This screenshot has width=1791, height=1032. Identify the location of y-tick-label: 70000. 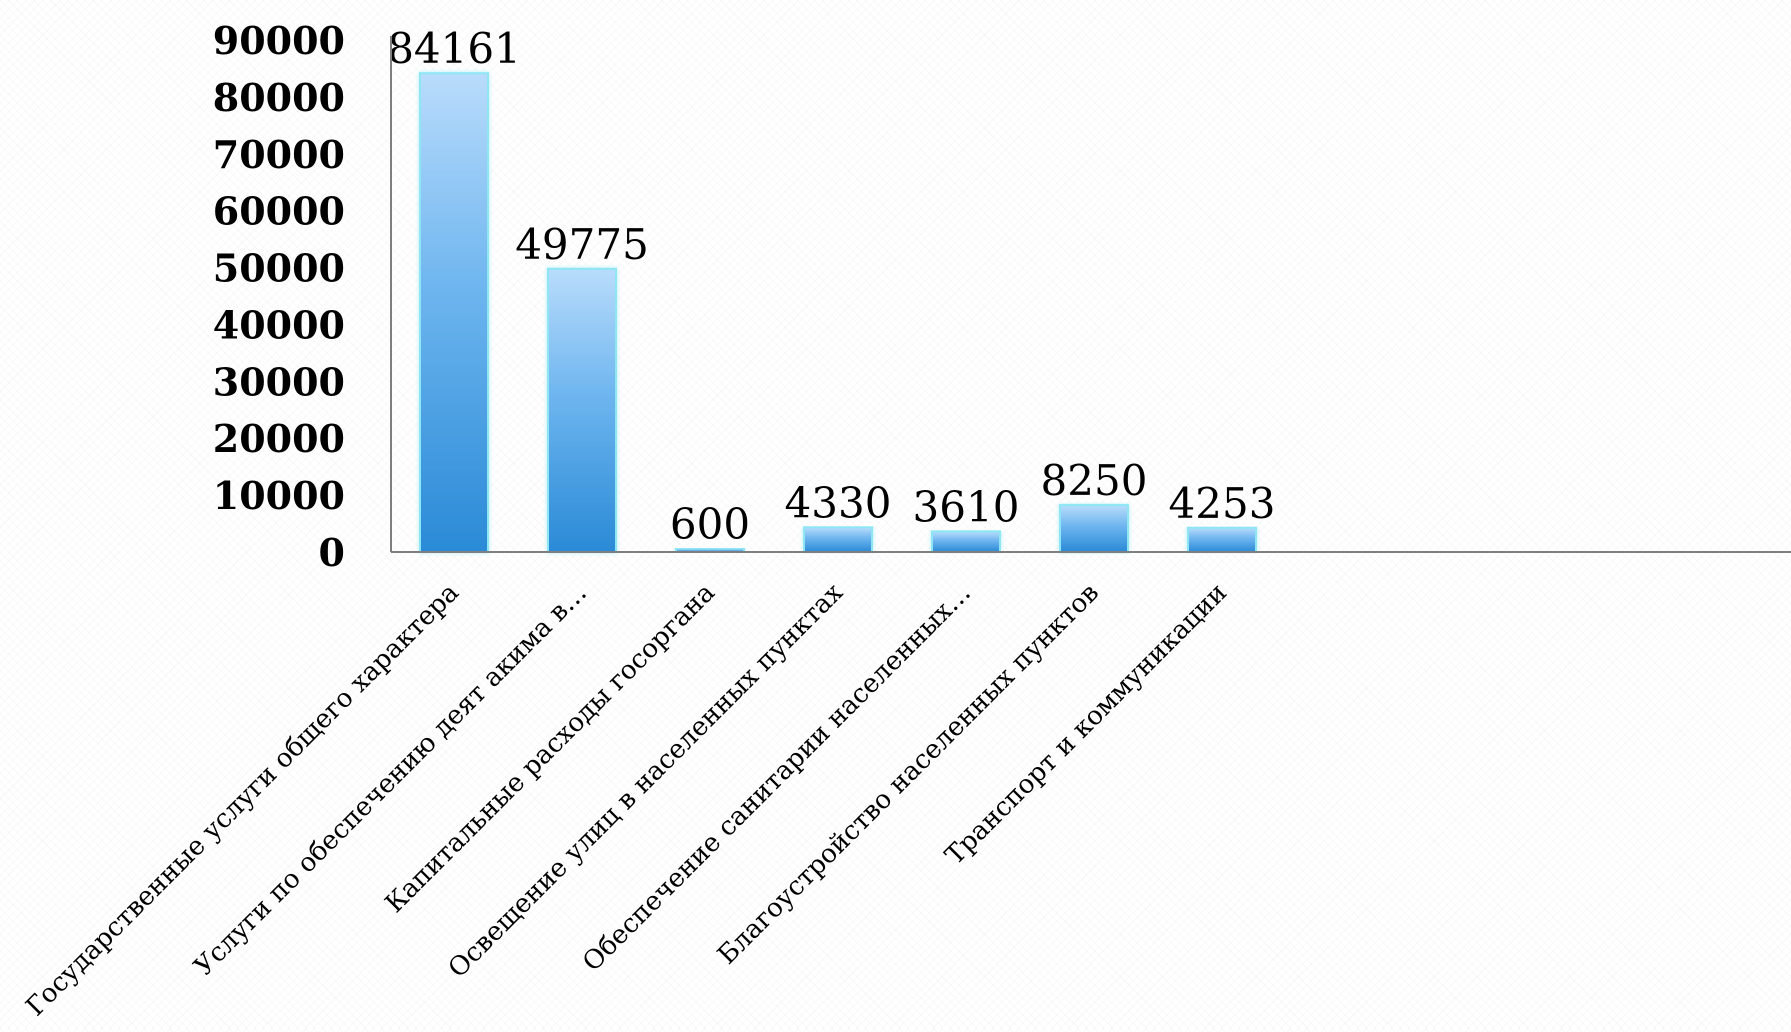
(279, 154).